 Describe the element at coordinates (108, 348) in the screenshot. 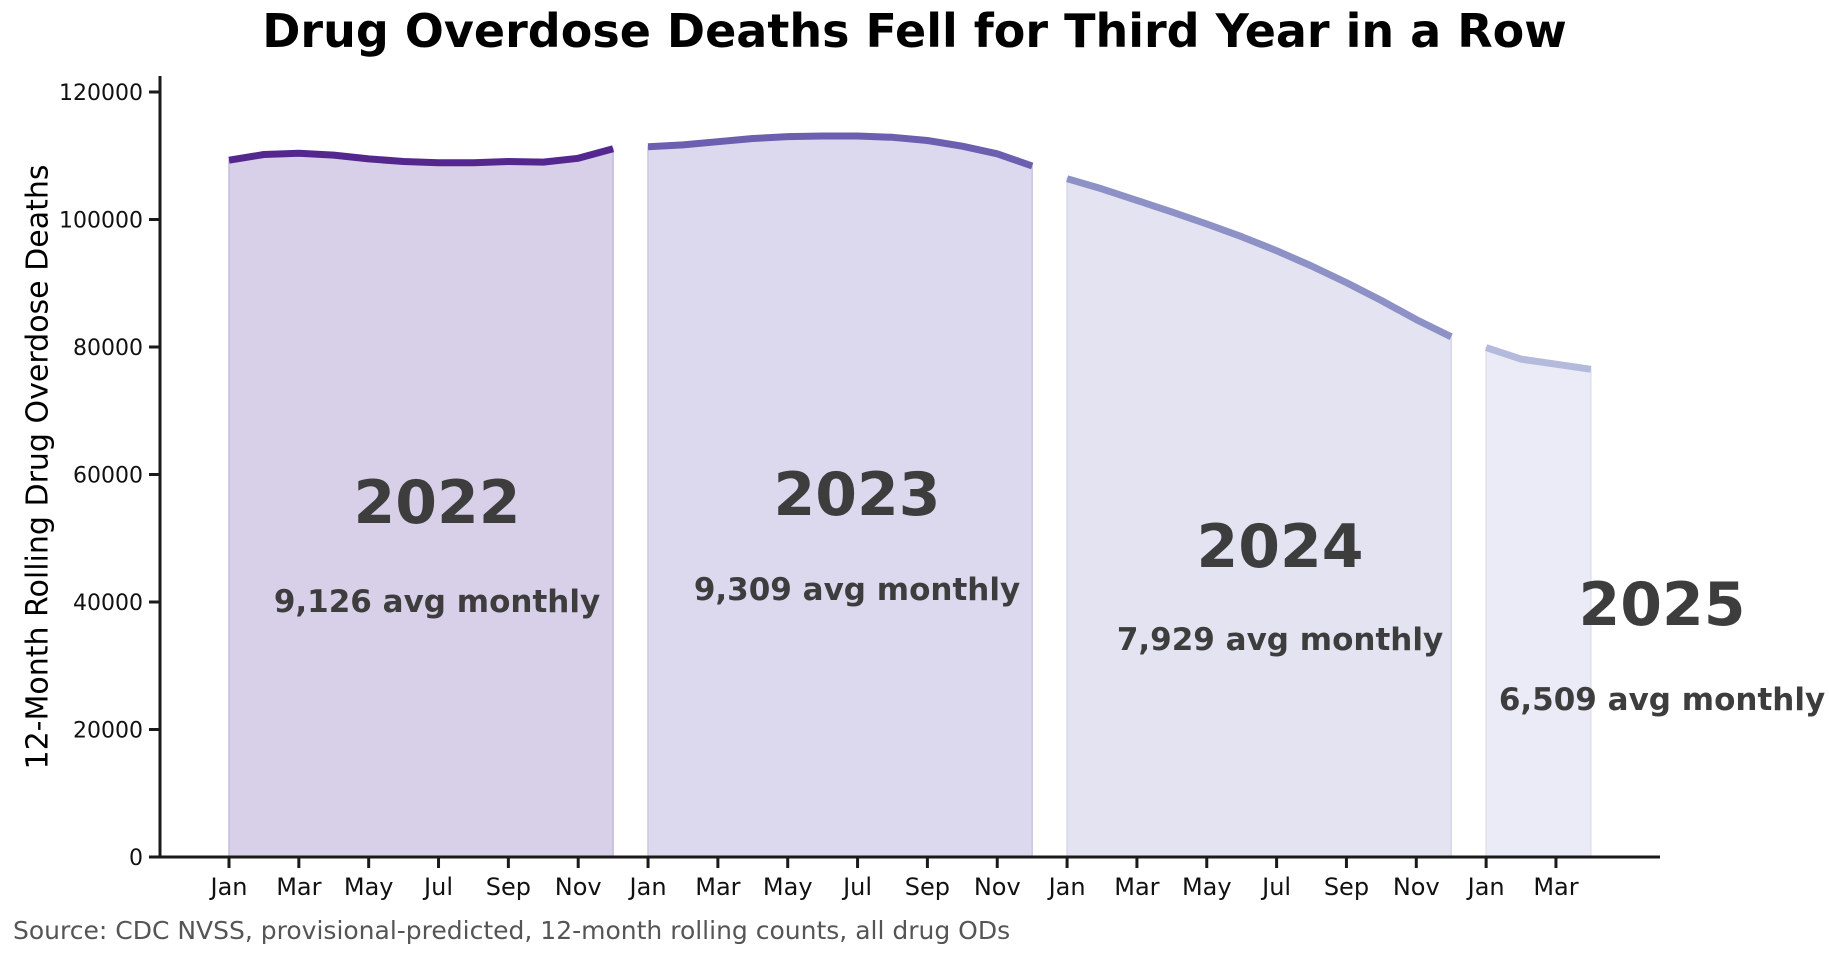

I see `y-tick-label: 80000` at that location.